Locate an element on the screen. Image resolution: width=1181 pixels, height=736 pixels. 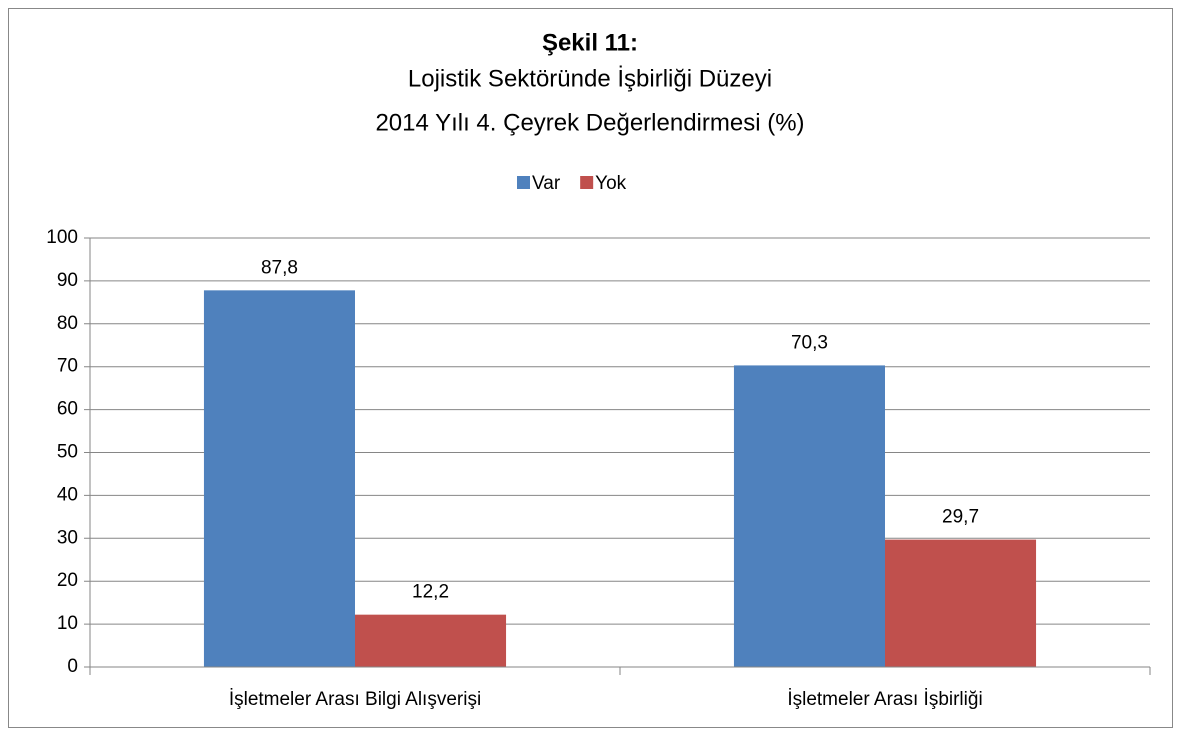
chart-title: Şekil 11: is located at coordinates (590, 42).